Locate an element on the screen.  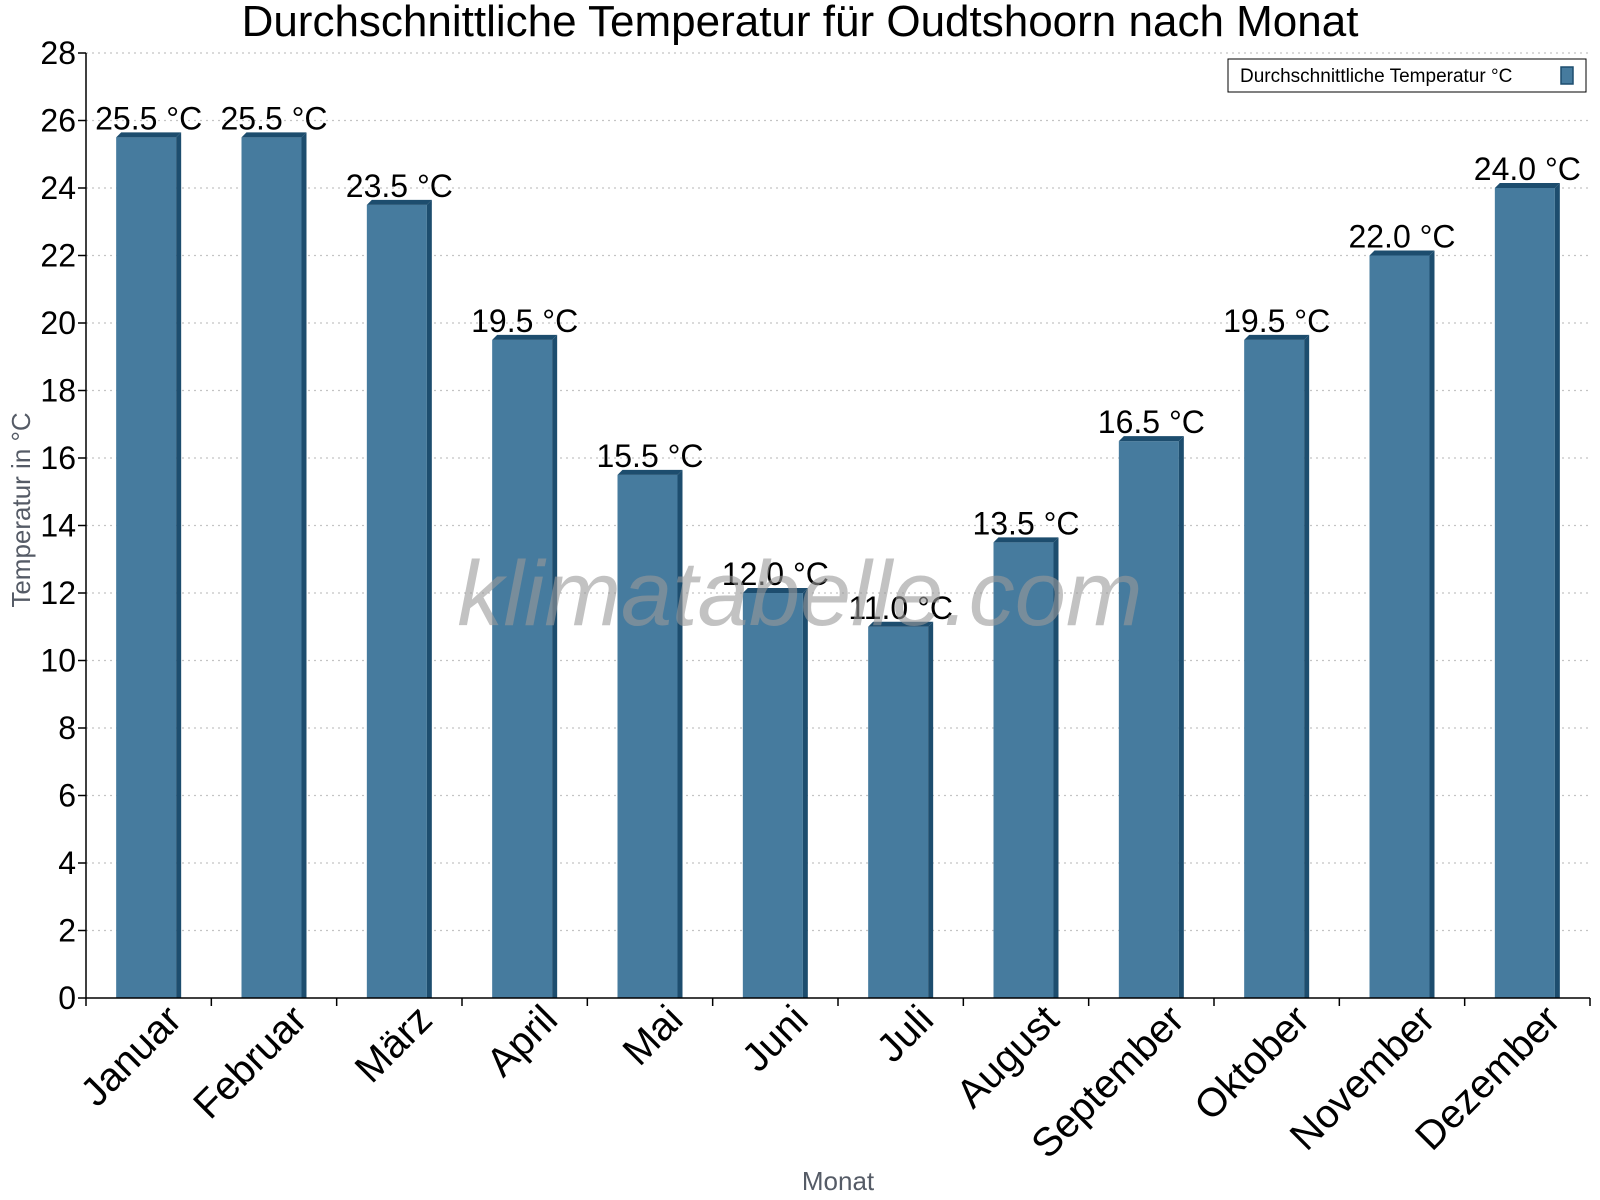
y-tick-label: 10 is located at coordinates (58, 661).